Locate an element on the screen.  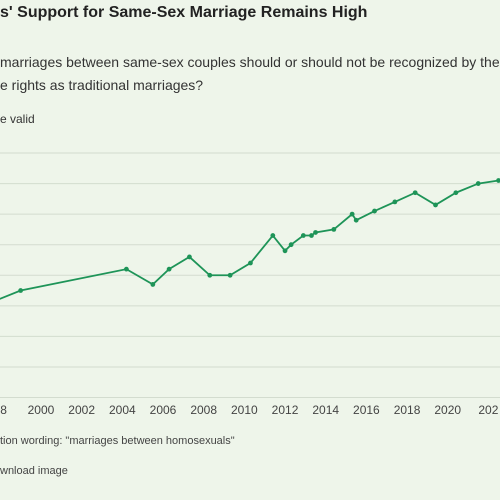
x-tick-label: 2014 is located at coordinates (325, 410).